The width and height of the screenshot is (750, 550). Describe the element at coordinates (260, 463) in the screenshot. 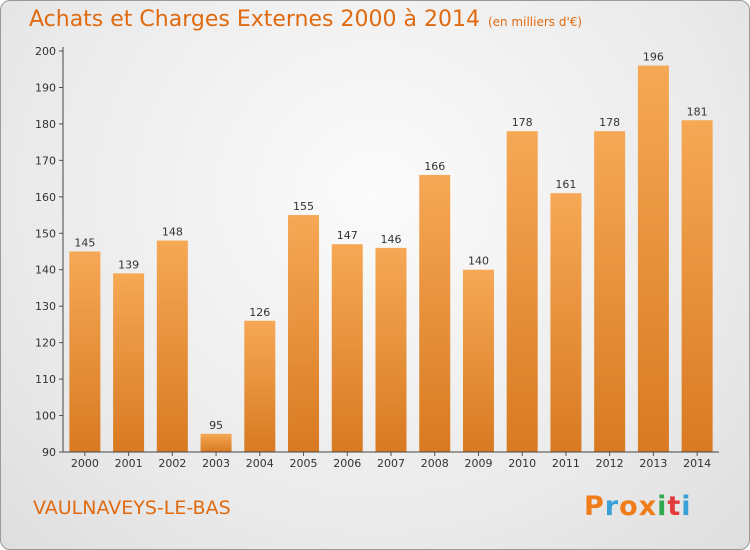

I see `x-tick-label: 2004` at that location.